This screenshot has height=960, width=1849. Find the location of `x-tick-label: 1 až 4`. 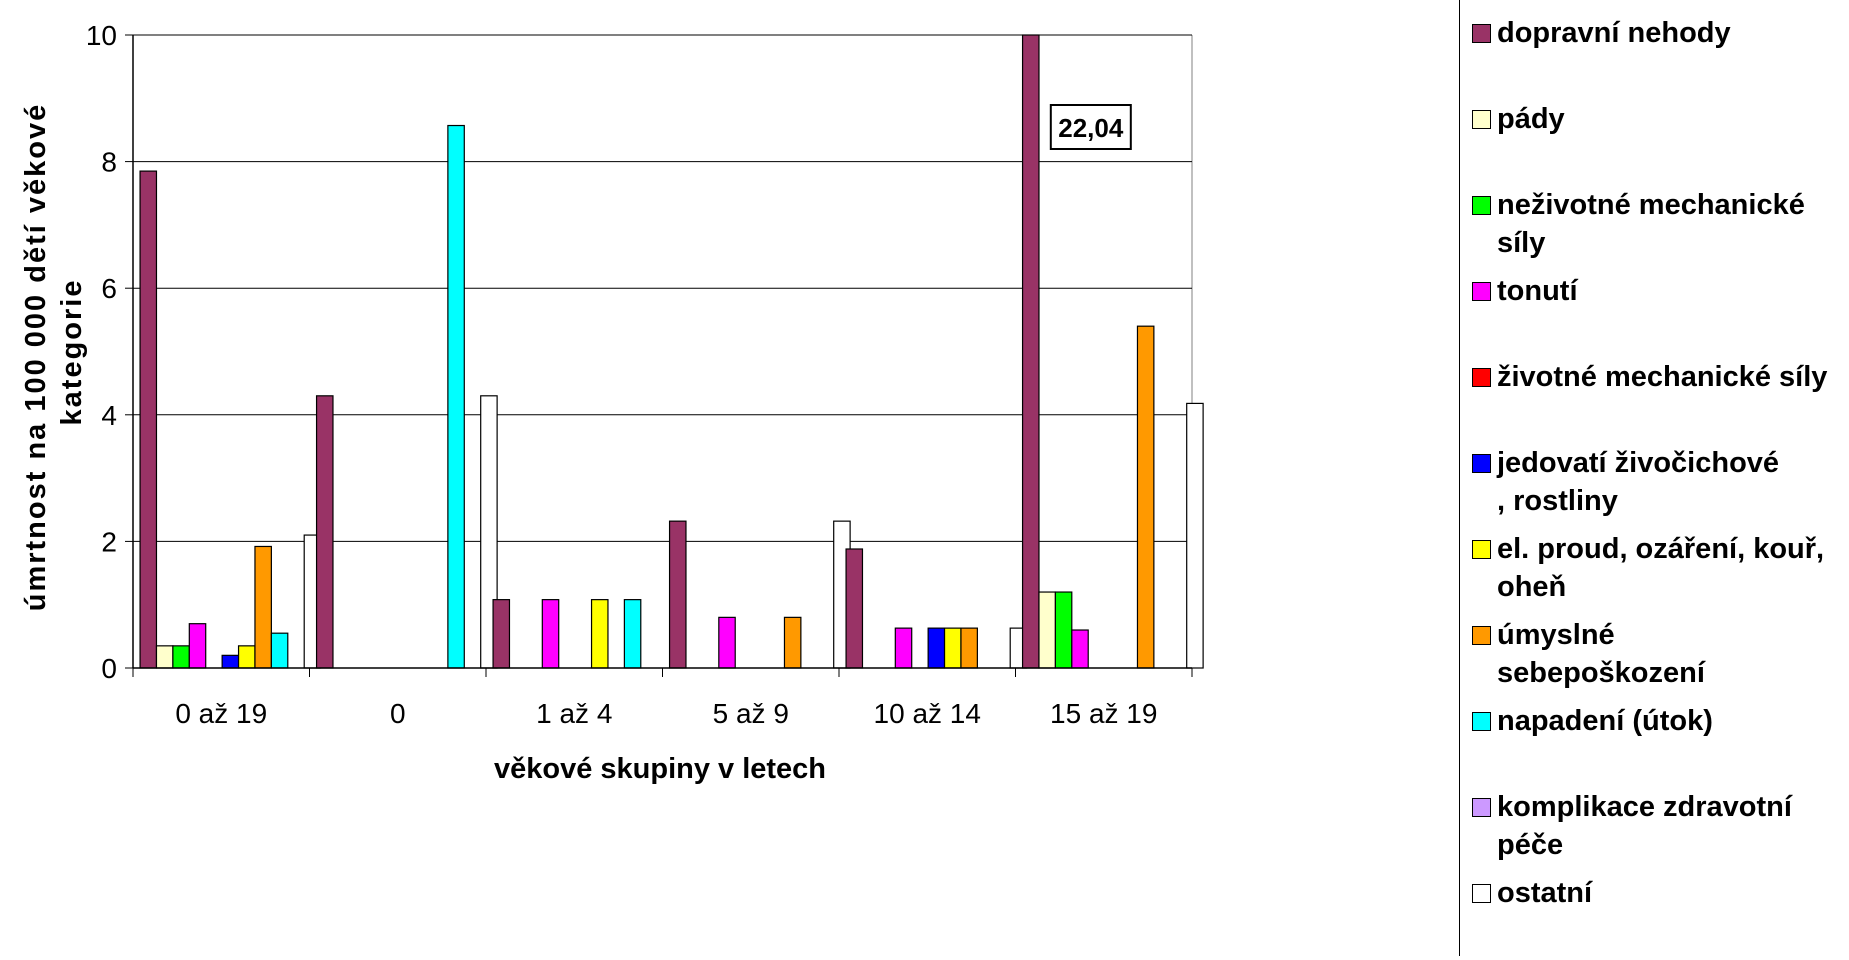

x-tick-label: 1 až 4 is located at coordinates (574, 713).